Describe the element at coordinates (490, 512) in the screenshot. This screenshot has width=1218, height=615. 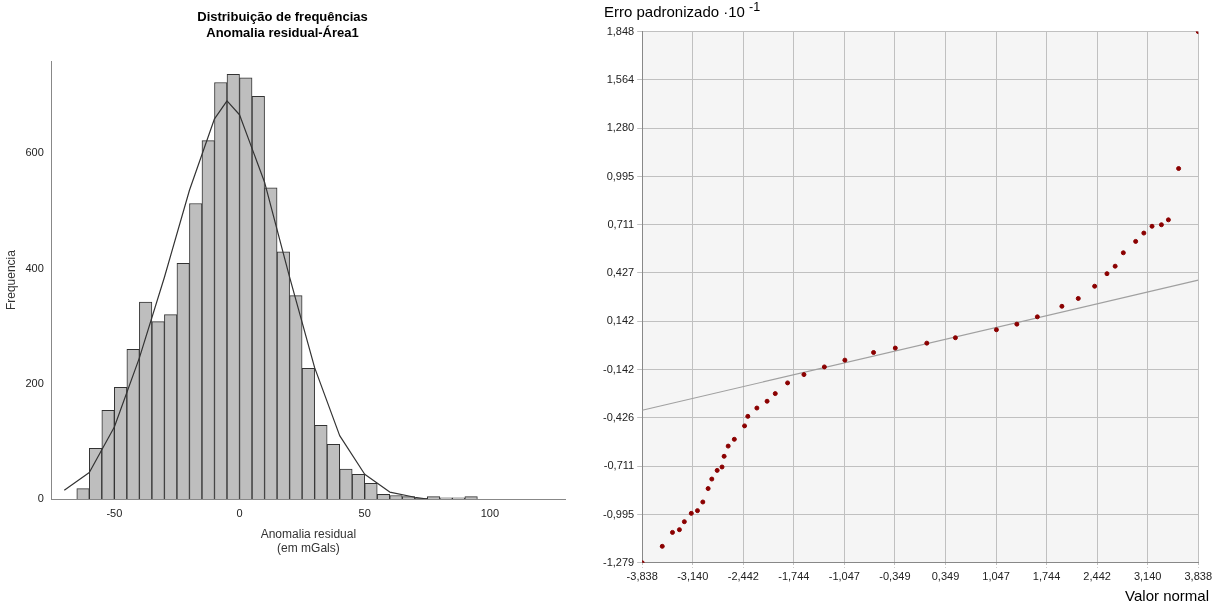
I see `x-tick-label: 100` at that location.